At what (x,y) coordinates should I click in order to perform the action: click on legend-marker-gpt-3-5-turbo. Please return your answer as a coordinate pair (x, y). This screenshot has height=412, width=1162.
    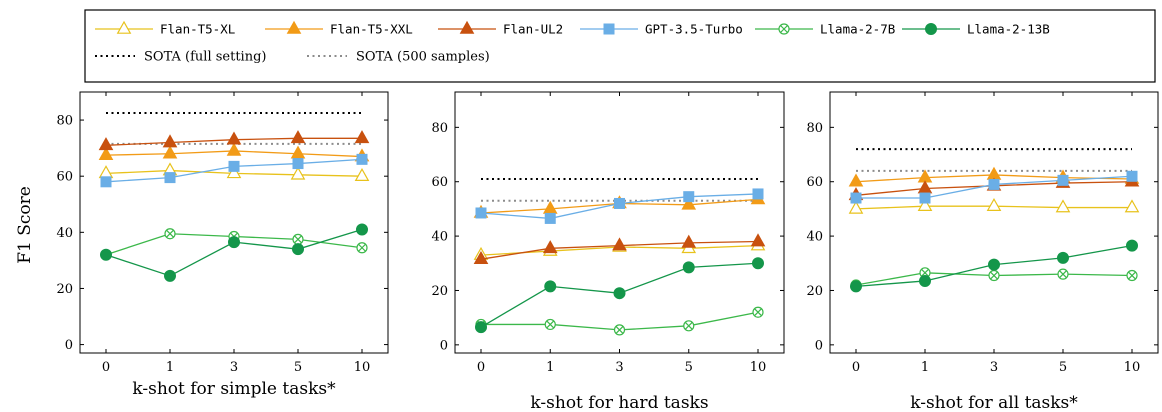
    Looking at the image, I should click on (609, 29).